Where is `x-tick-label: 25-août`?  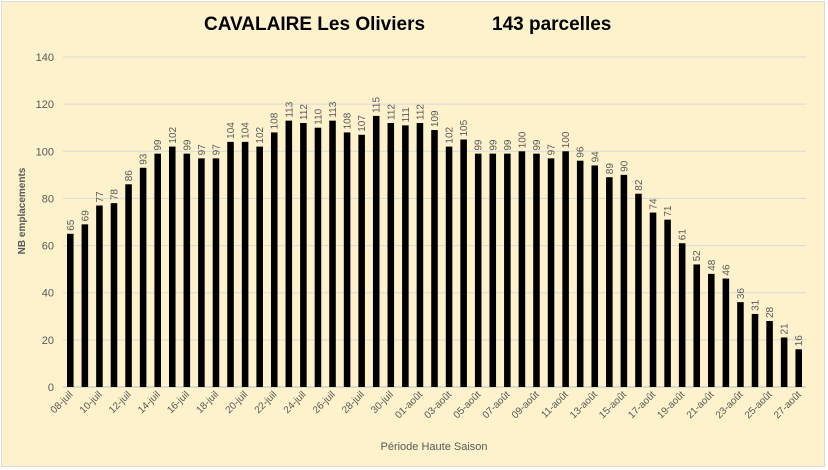
x-tick-label: 25-août is located at coordinates (759, 405).